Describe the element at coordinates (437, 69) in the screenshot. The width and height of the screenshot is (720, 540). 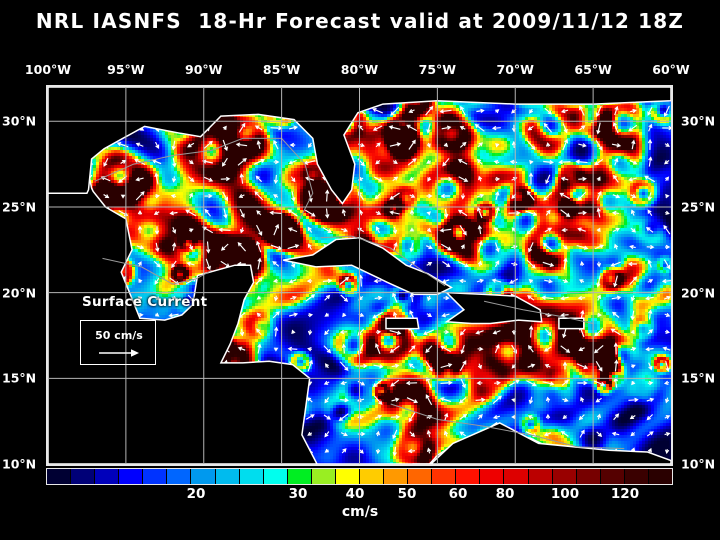
I see `lon-tick-label: 75°W` at that location.